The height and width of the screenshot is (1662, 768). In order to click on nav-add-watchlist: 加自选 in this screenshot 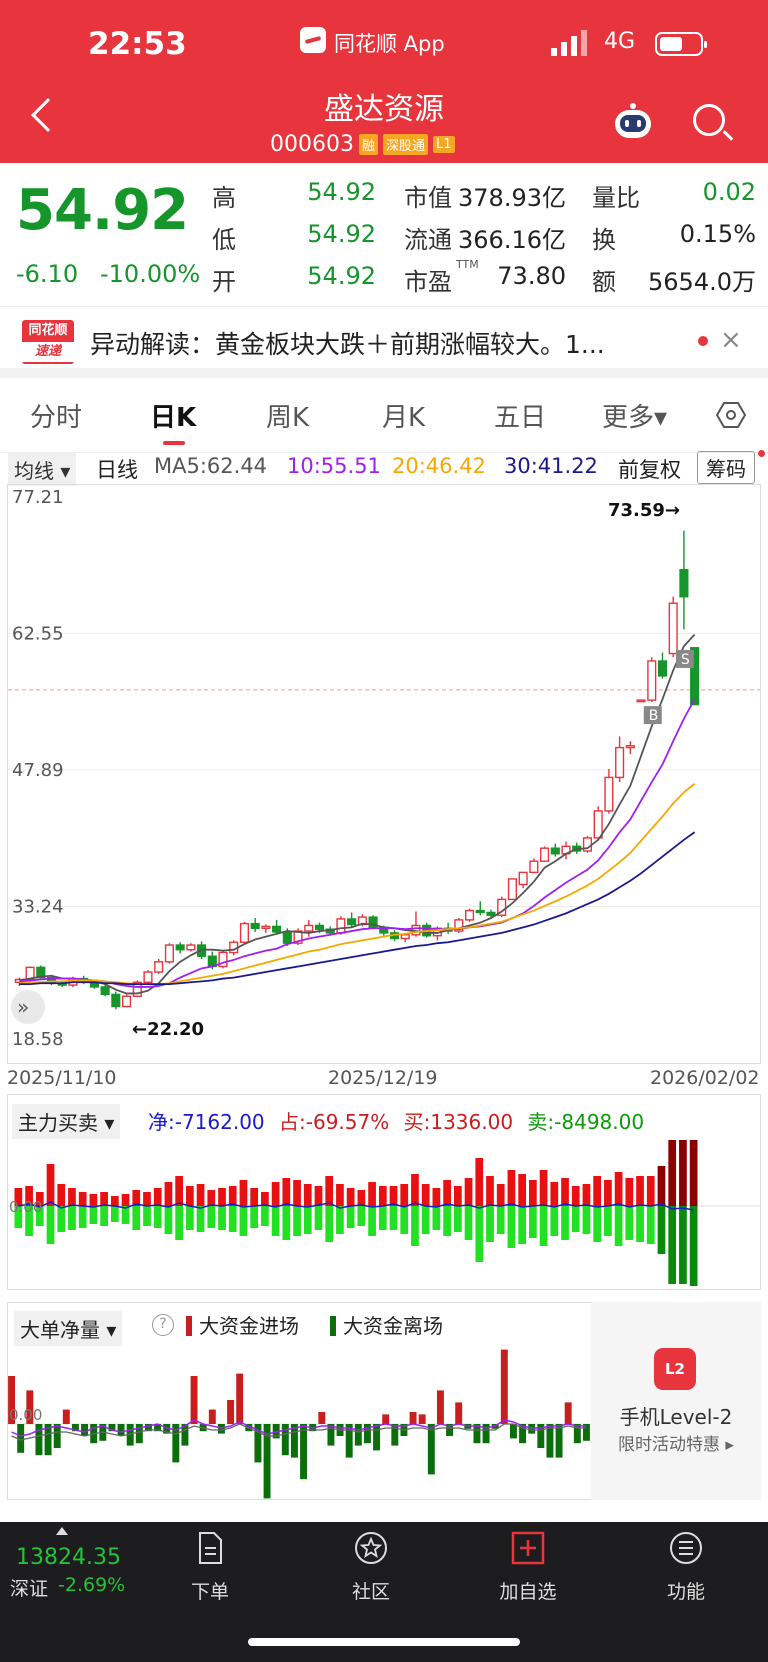, I will do `click(528, 1567)`.